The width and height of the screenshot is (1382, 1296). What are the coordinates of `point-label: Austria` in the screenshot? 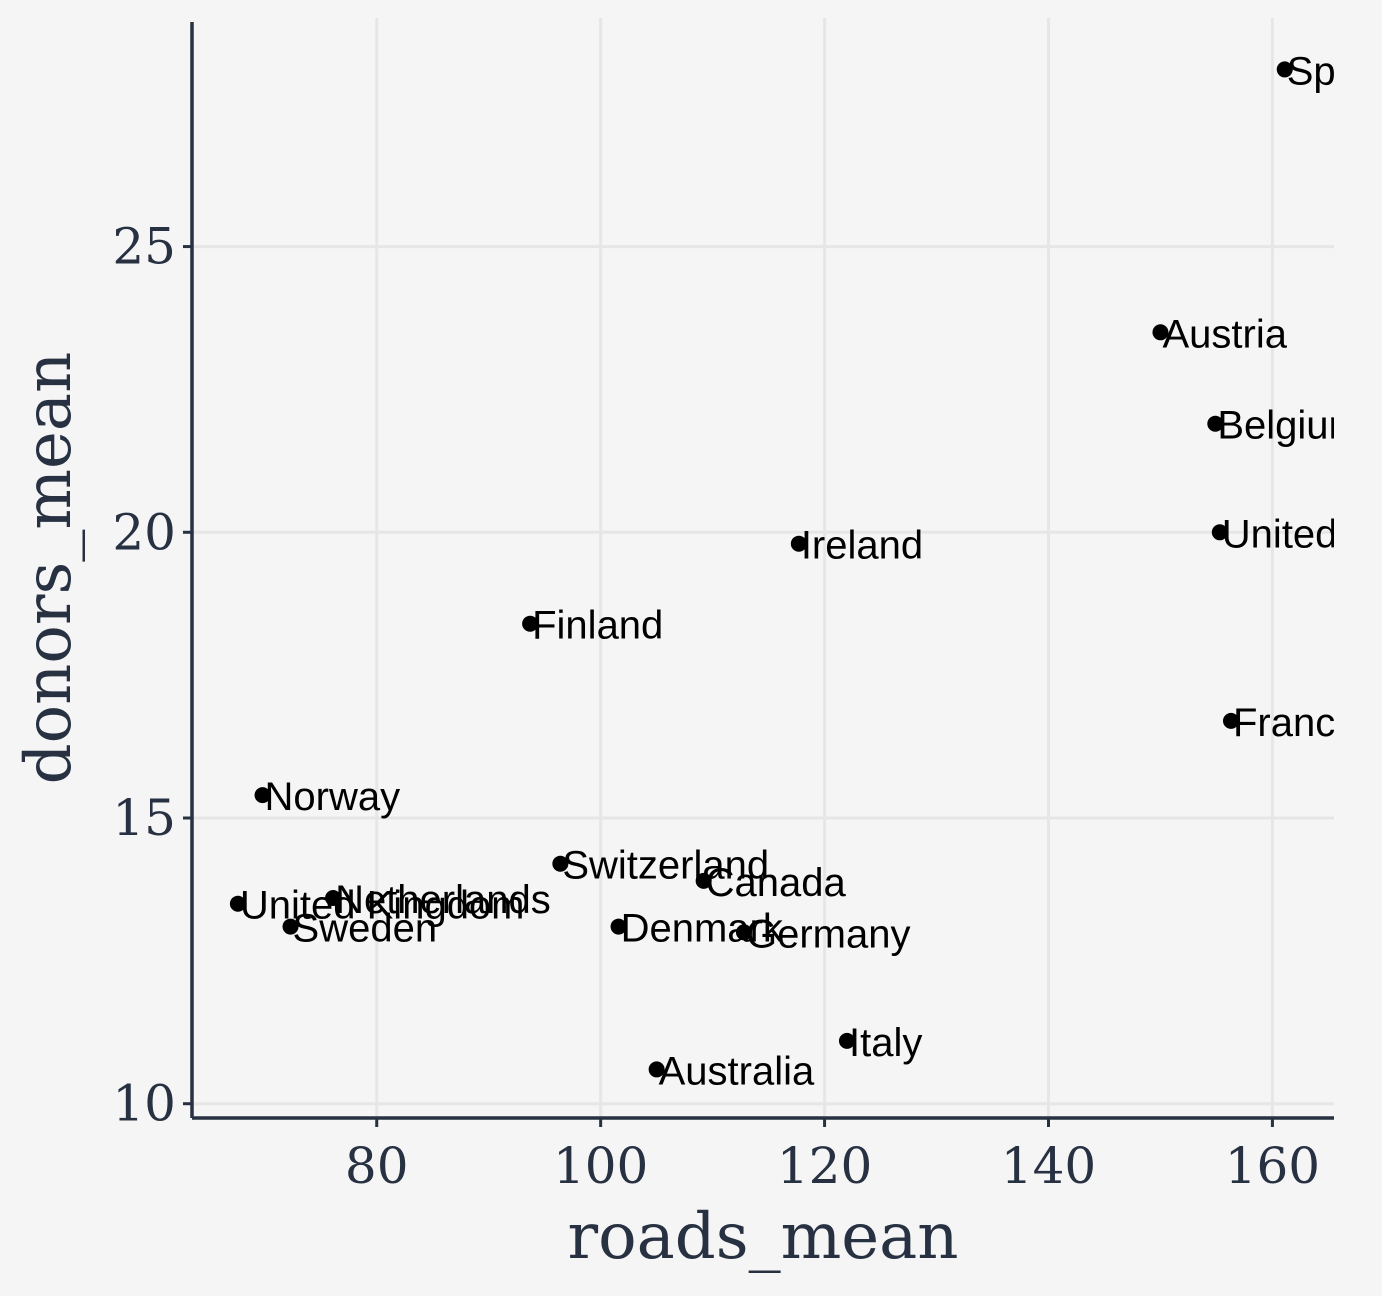 It's located at (1224, 334).